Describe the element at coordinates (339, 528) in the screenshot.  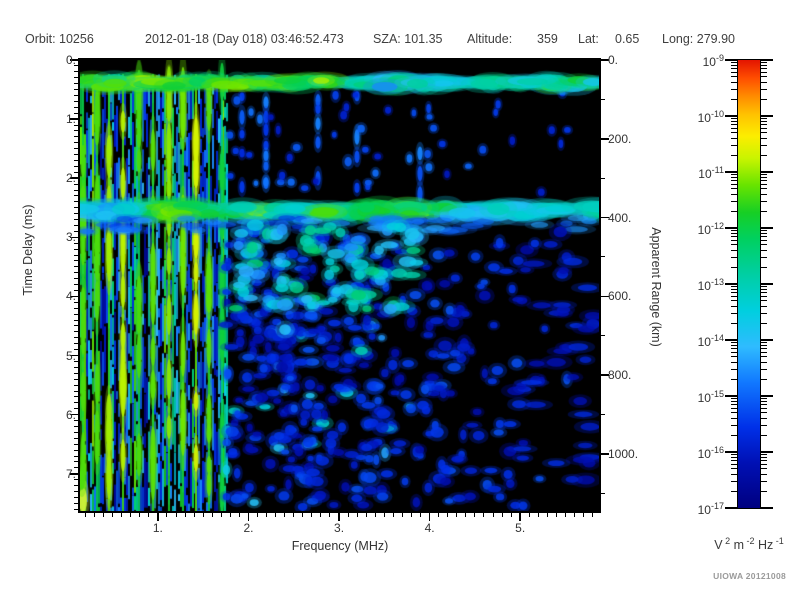
I see `x-tick-label: 3.` at that location.